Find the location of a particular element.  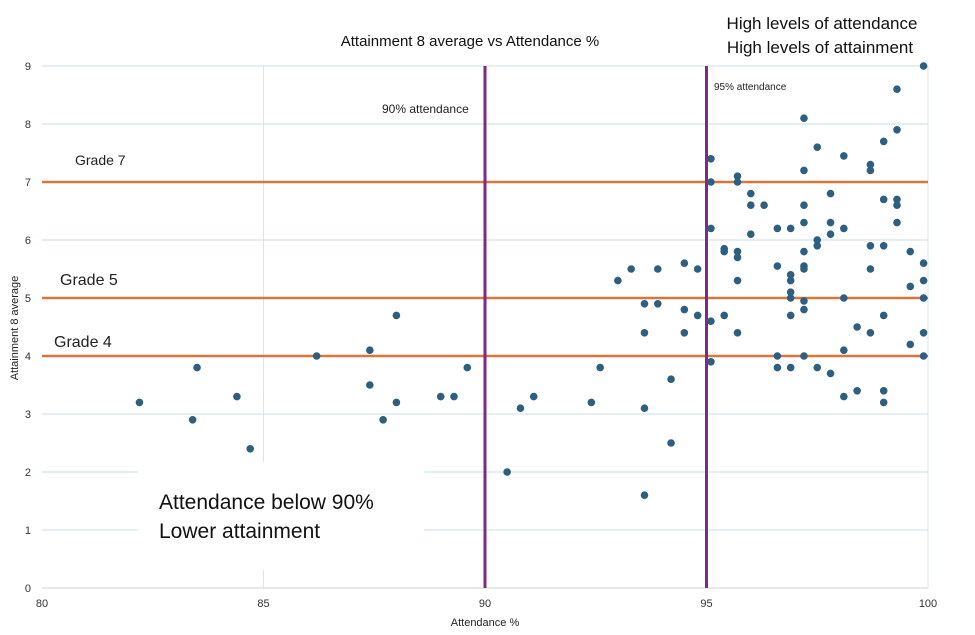

y-tick-label-7: 7 is located at coordinates (28, 183).